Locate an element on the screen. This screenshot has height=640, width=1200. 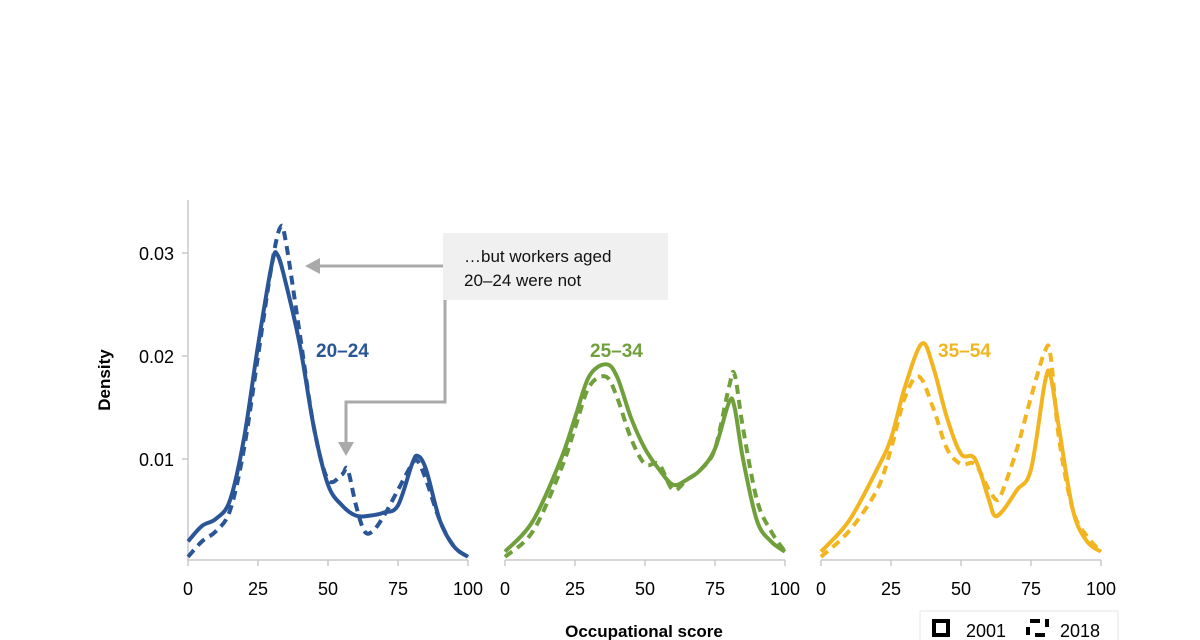
panel-1: 0 25 50 75 100 25–34 is located at coordinates (650, 470).